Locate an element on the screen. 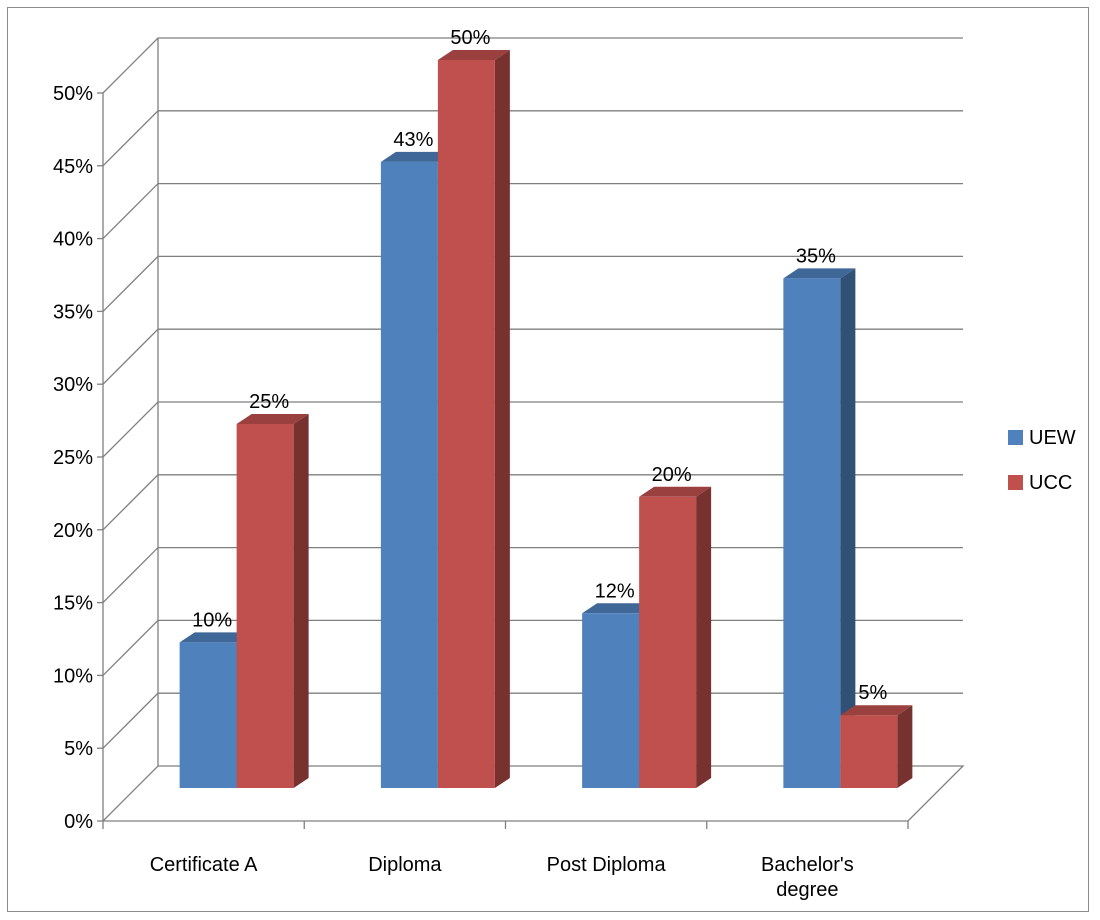 This screenshot has height=920, width=1100. bar-uew is located at coordinates (819, 528).